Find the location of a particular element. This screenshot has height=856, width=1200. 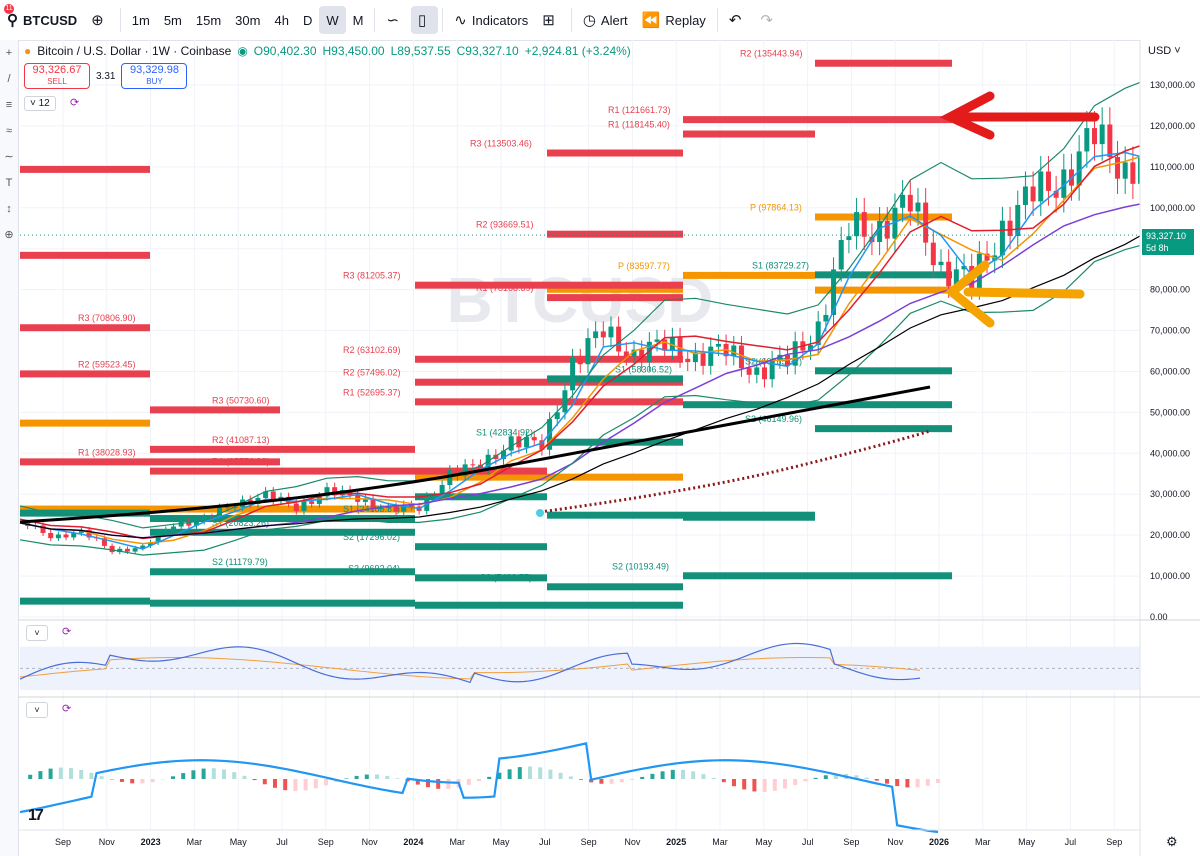

refresh-icon: ⟳ is located at coordinates (75, 103).